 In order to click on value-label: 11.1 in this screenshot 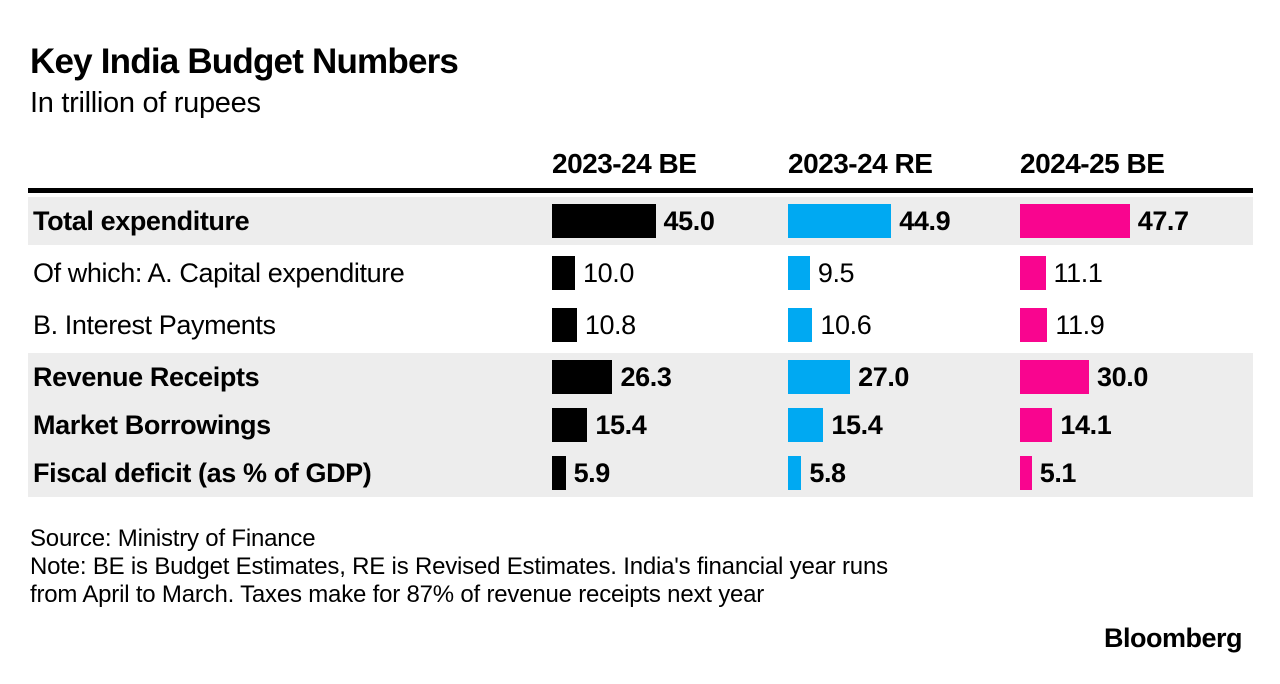, I will do `click(1078, 272)`.